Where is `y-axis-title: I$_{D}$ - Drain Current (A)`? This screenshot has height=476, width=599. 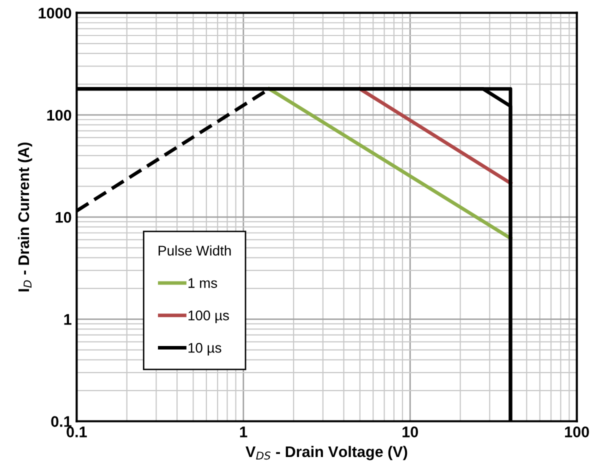
y-axis-title: I$_{D}$ - Drain Current (A) is located at coordinates (25, 217).